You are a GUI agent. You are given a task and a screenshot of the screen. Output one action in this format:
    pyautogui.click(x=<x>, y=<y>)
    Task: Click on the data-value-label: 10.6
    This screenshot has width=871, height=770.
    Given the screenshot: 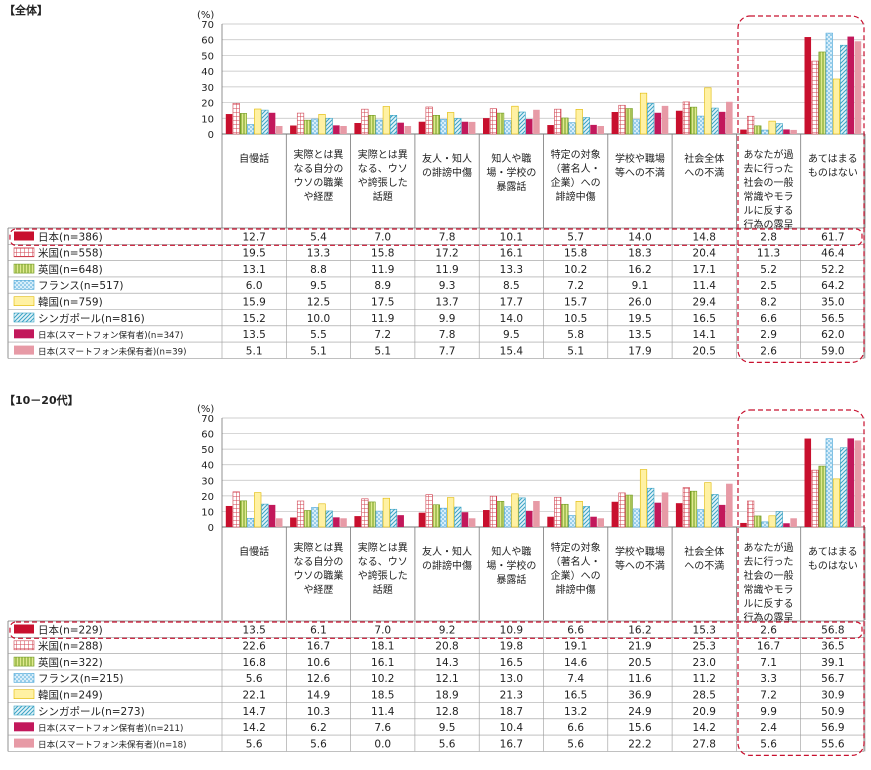 What is the action you would take?
    pyautogui.click(x=319, y=663)
    